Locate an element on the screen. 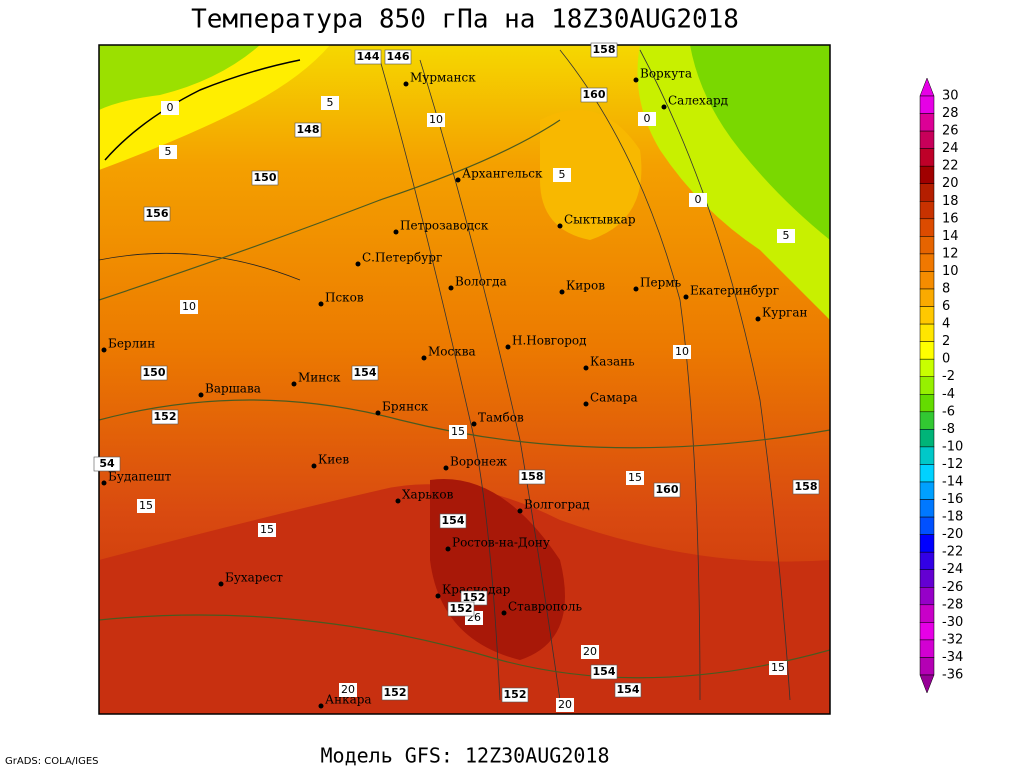  colorbar-label: 2 is located at coordinates (946, 341).